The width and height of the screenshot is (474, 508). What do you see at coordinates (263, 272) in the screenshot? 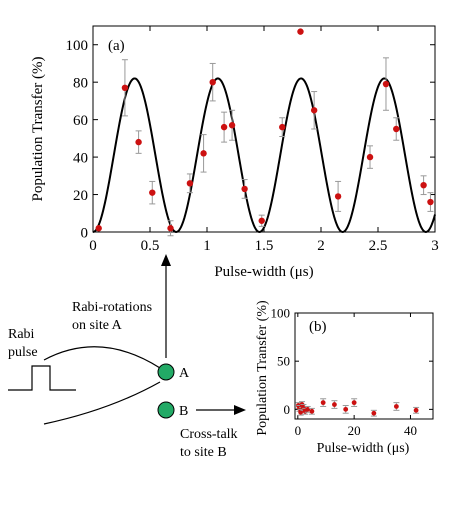
I see `panel-a-x-axis-label: Pulse-width (μs)` at bounding box center [263, 272].